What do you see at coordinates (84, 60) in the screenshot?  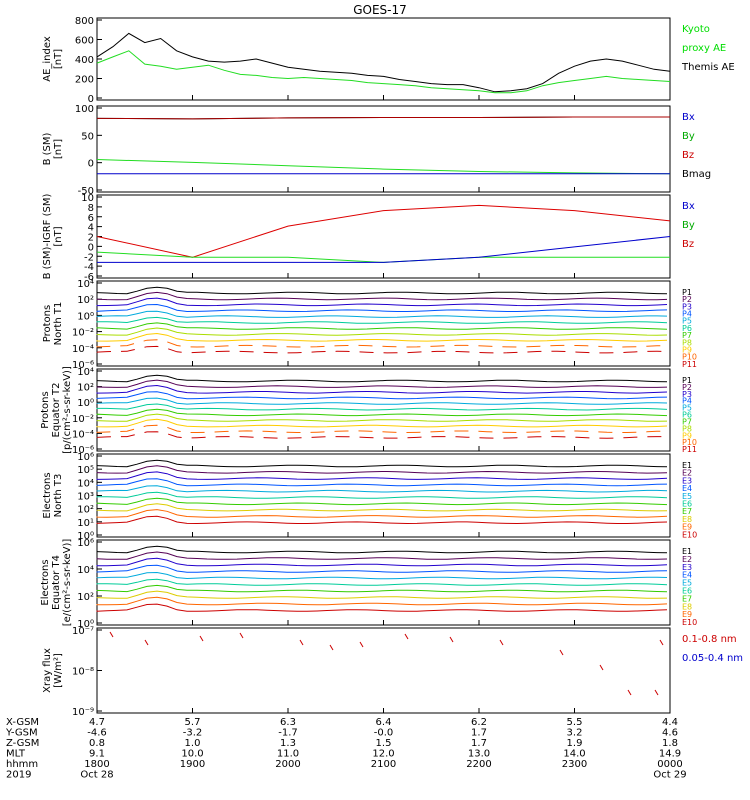 I see `y-tick-label: 400` at bounding box center [84, 60].